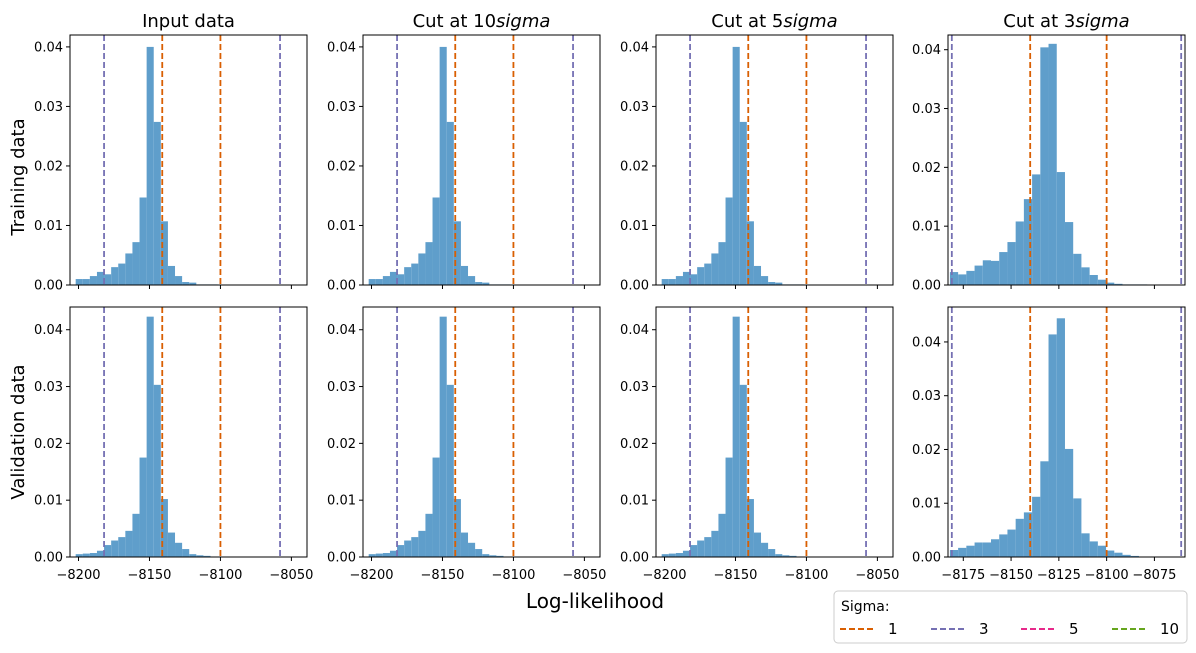 Image resolution: width=1196 pixels, height=653 pixels. Describe the element at coordinates (893, 629) in the screenshot. I see `legend-label-sigma-1: 1` at that location.